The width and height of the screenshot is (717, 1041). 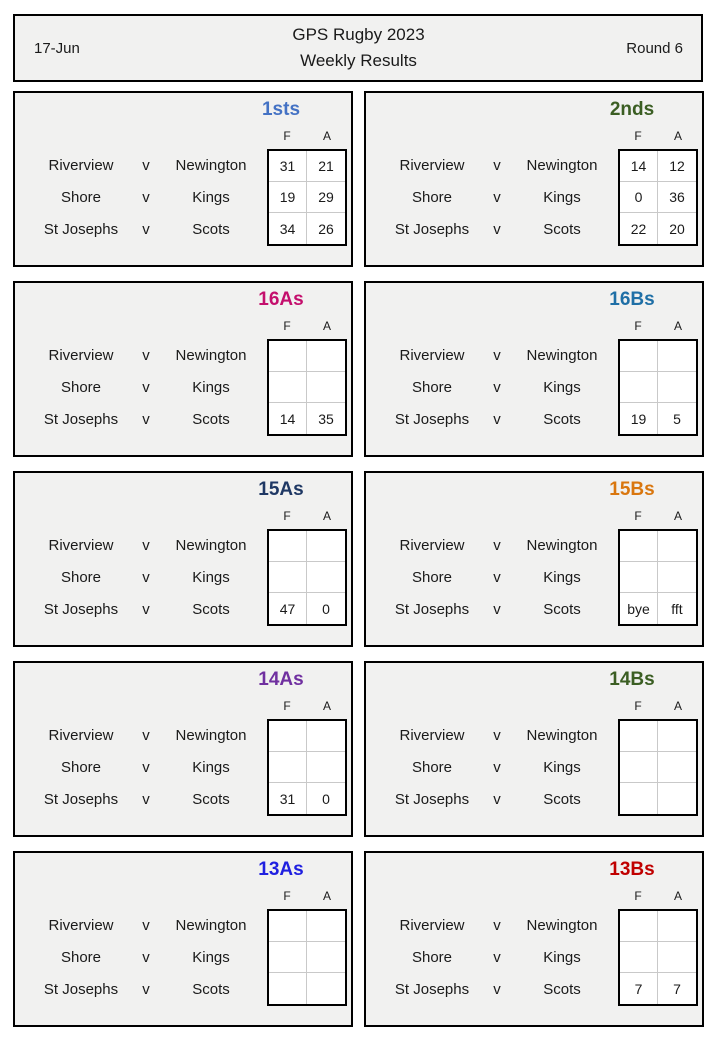 I want to click on score-cell-against: 35, so click(x=326, y=418).